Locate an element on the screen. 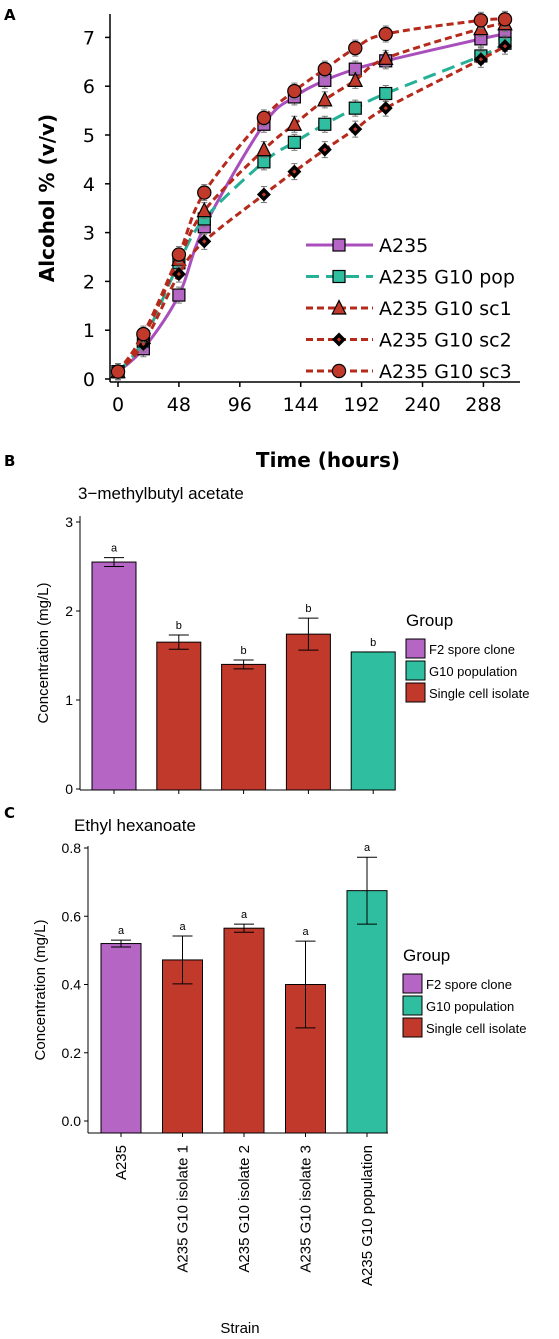 The height and width of the screenshot is (1339, 559). legend-label: A235 is located at coordinates (403, 246).